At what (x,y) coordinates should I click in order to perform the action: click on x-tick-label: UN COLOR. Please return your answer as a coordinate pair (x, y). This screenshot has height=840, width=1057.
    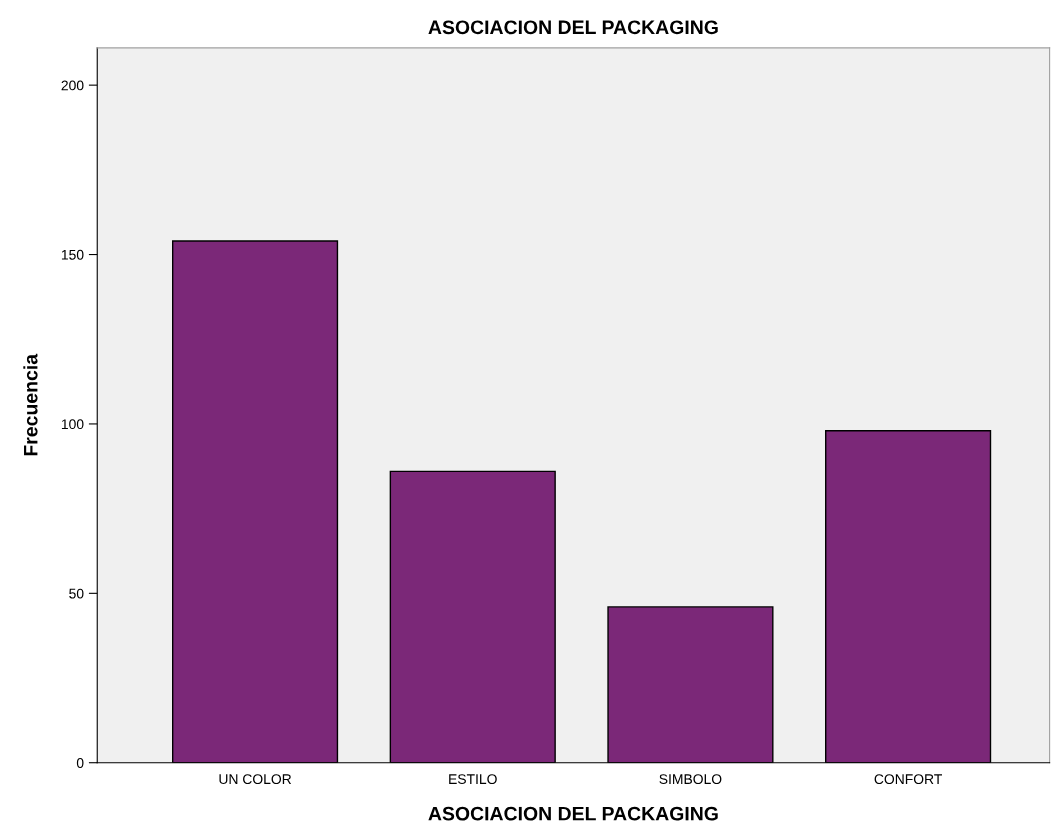
    Looking at the image, I should click on (255, 779).